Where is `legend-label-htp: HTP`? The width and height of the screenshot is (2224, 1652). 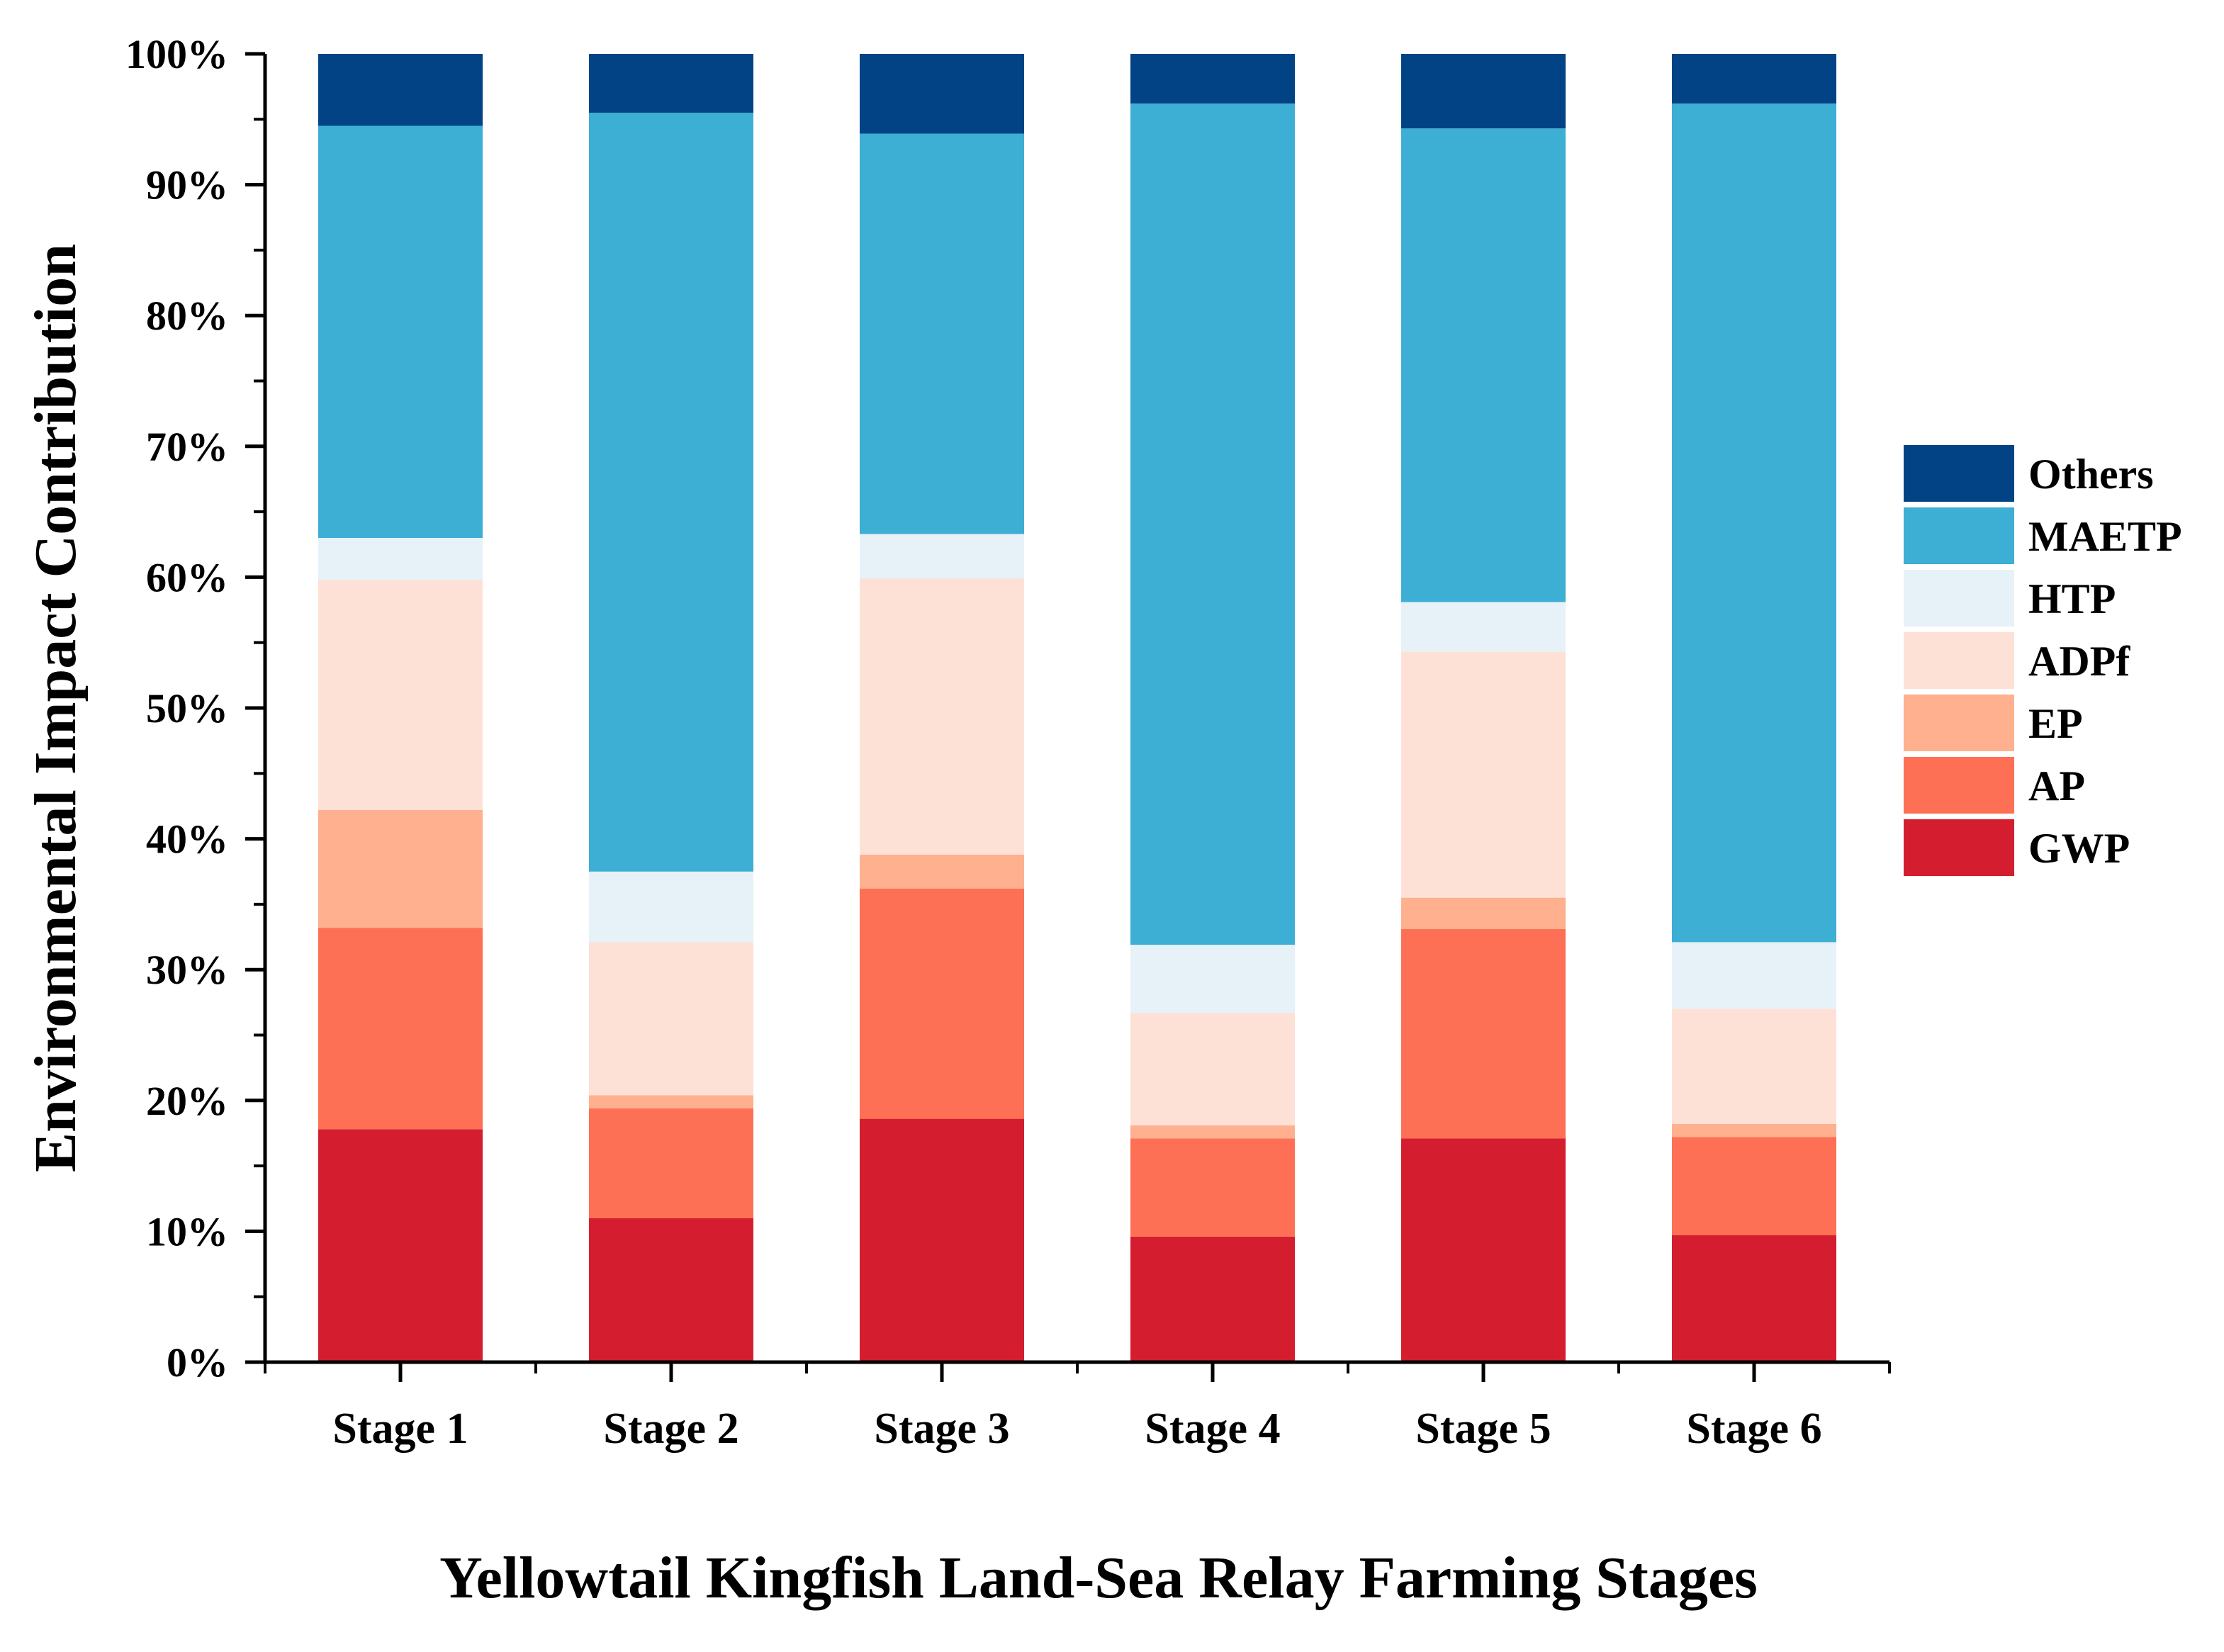 legend-label-htp: HTP is located at coordinates (2072, 598).